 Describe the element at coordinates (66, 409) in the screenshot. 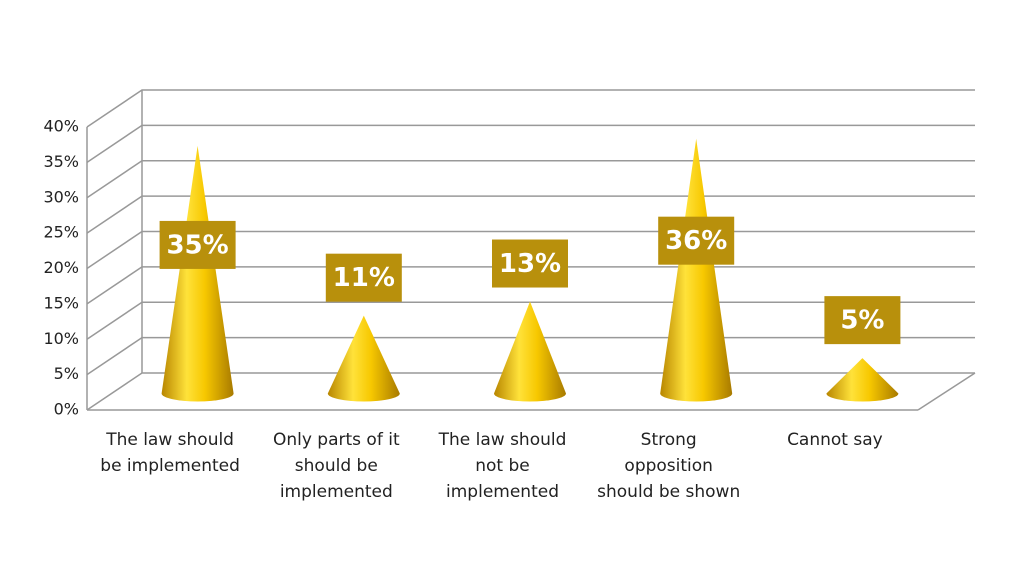

I see `y-tick-label: 0%` at that location.